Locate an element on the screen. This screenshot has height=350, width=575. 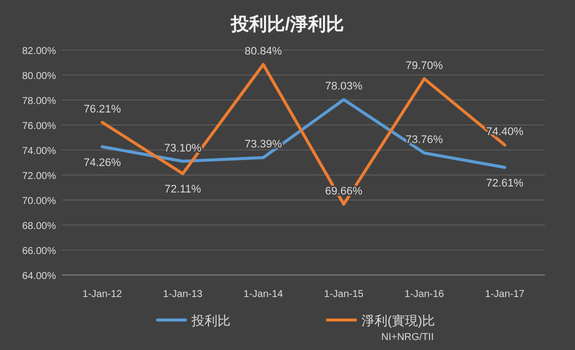
y-tick-label: 78.00% is located at coordinates (39, 101).